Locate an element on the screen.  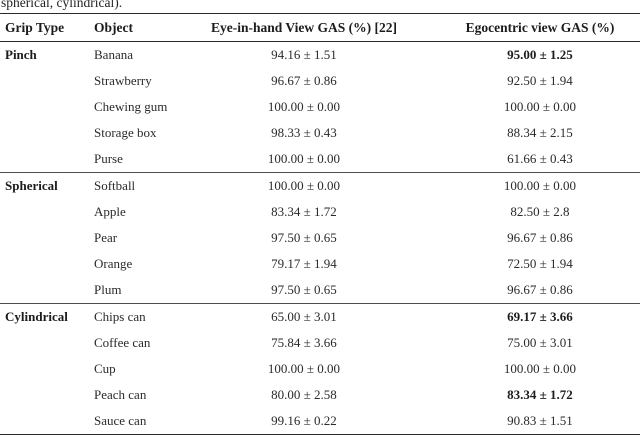
table-row: Strawberry 96.67 ± 0.86 92.50 ± 1.94 is located at coordinates (320, 81).